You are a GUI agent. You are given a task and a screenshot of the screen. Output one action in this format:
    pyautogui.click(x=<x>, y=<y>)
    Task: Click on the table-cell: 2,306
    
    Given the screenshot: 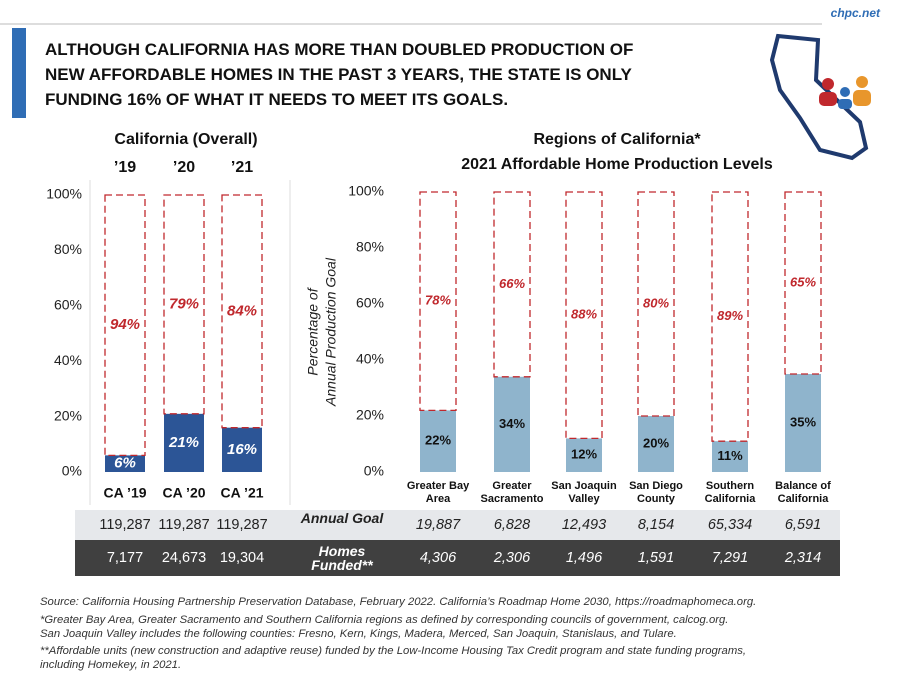 What is the action you would take?
    pyautogui.click(x=512, y=558)
    